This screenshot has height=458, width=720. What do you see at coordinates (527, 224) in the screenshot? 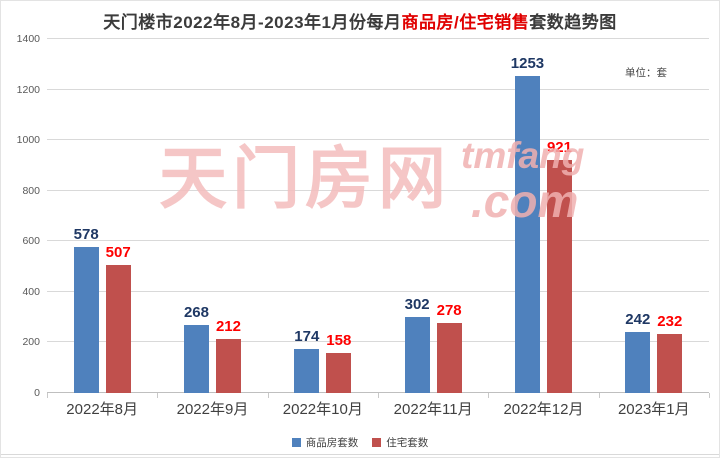
I see `bar-商品房套数: 1253` at bounding box center [527, 224].